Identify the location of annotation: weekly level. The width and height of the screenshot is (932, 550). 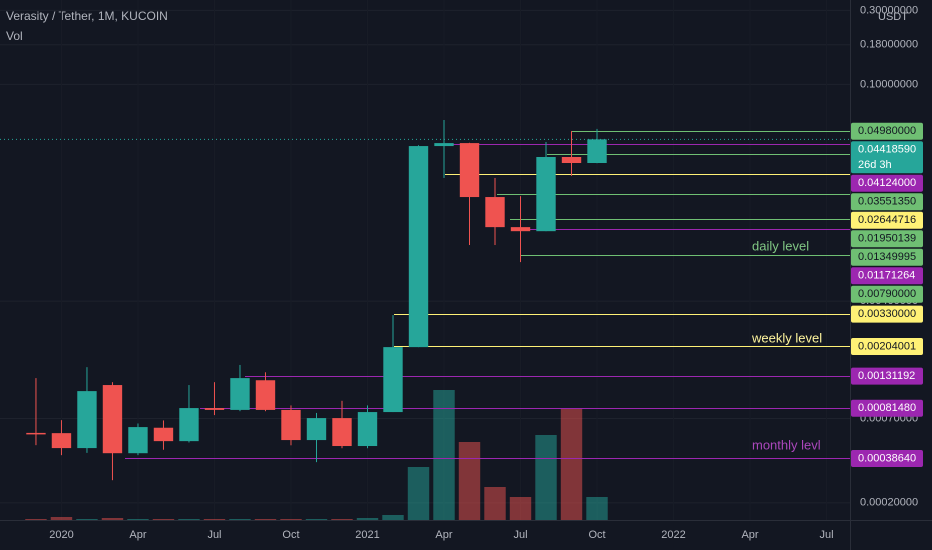
(786, 337).